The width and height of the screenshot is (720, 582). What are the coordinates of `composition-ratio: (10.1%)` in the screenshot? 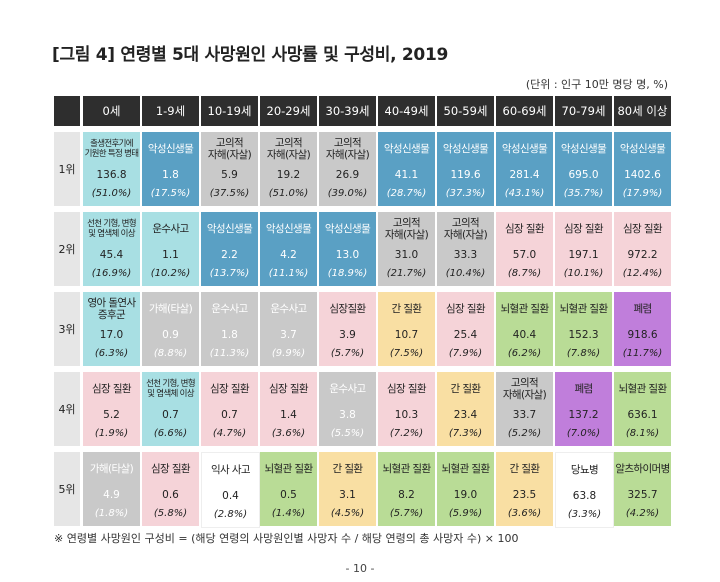 It's located at (583, 273).